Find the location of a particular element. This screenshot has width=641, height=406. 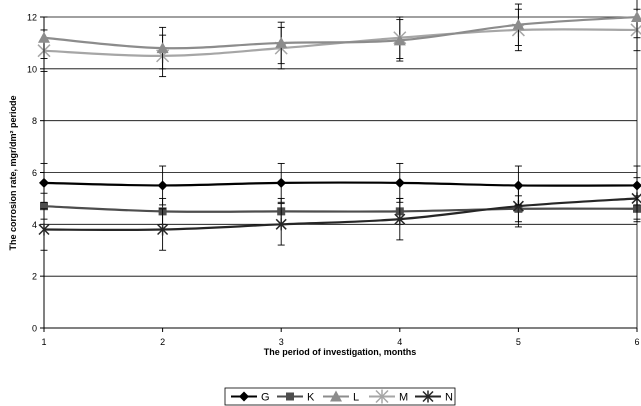

legend-item-N: N is located at coordinates (434, 397).